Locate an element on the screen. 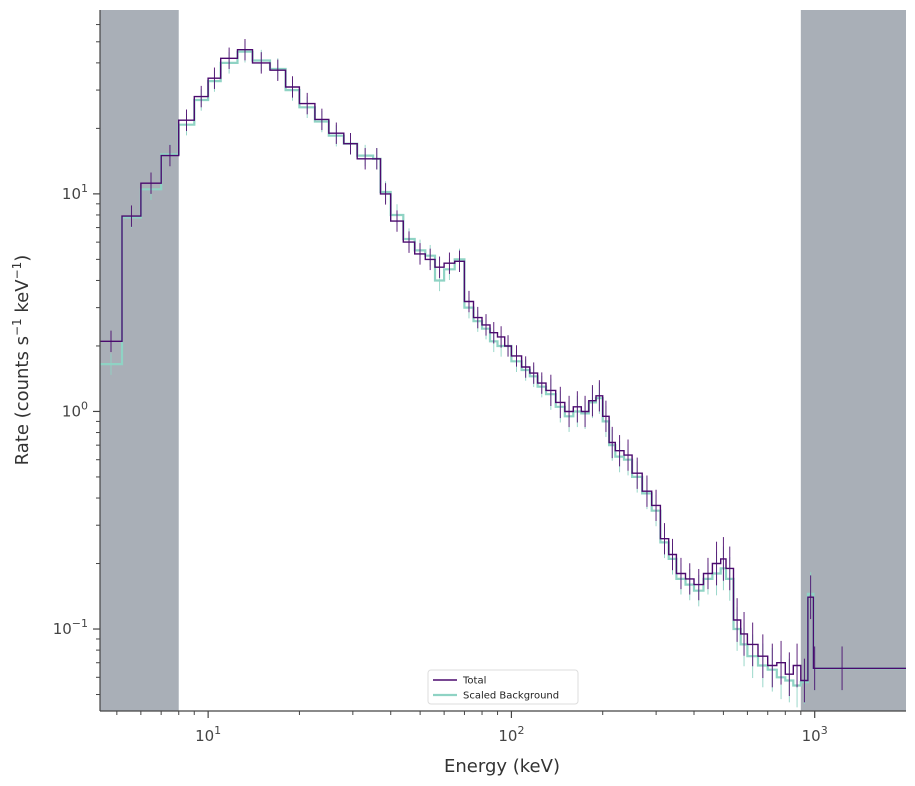 The width and height of the screenshot is (915, 786). x-tick-label: 10² is located at coordinates (511, 734).